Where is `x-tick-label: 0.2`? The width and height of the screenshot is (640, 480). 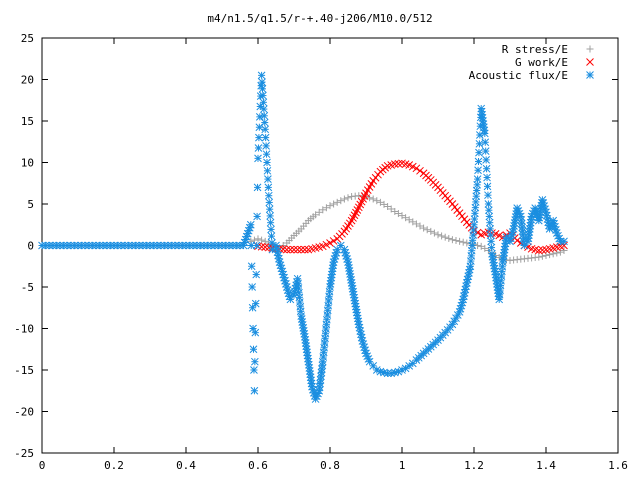
x-tick-label: 0.2 is located at coordinates (114, 465).